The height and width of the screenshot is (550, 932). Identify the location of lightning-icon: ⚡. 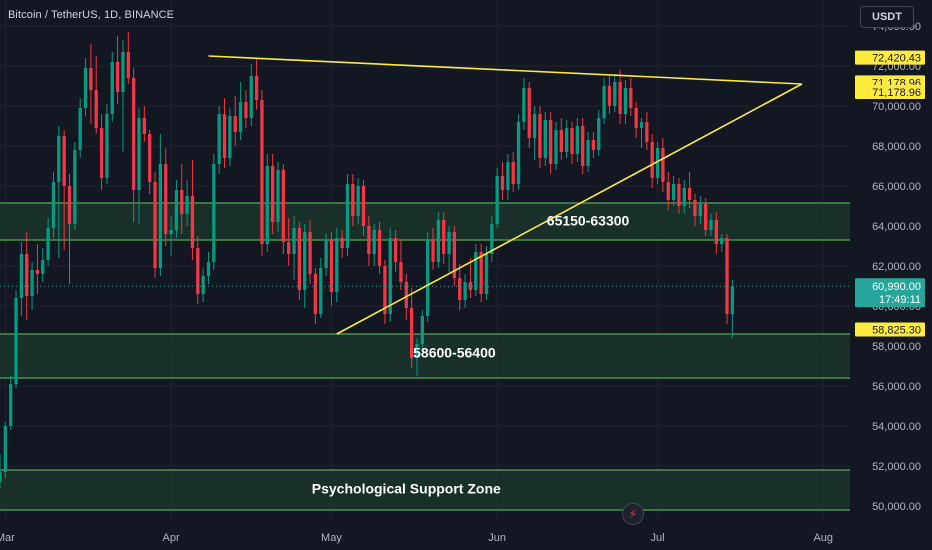
(633, 514).